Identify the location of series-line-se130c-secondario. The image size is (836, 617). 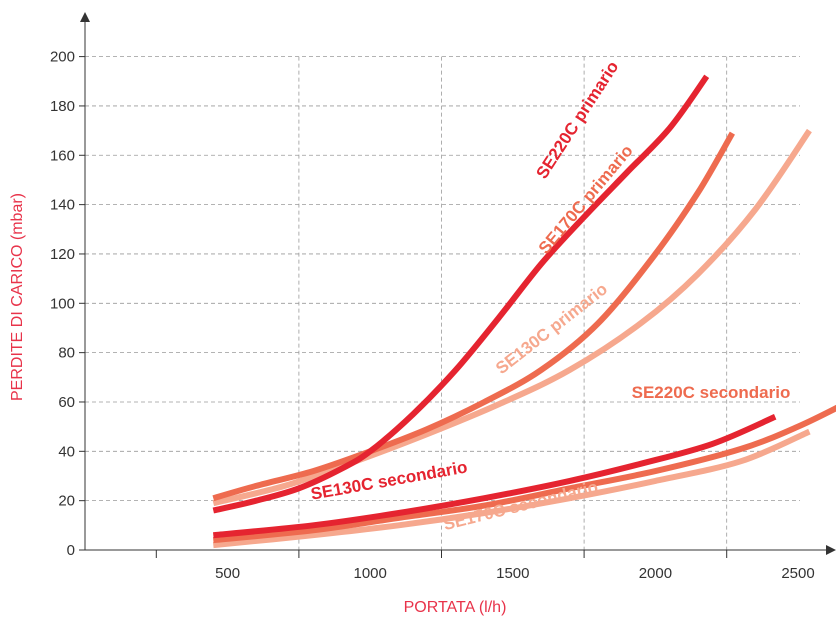
(495, 476).